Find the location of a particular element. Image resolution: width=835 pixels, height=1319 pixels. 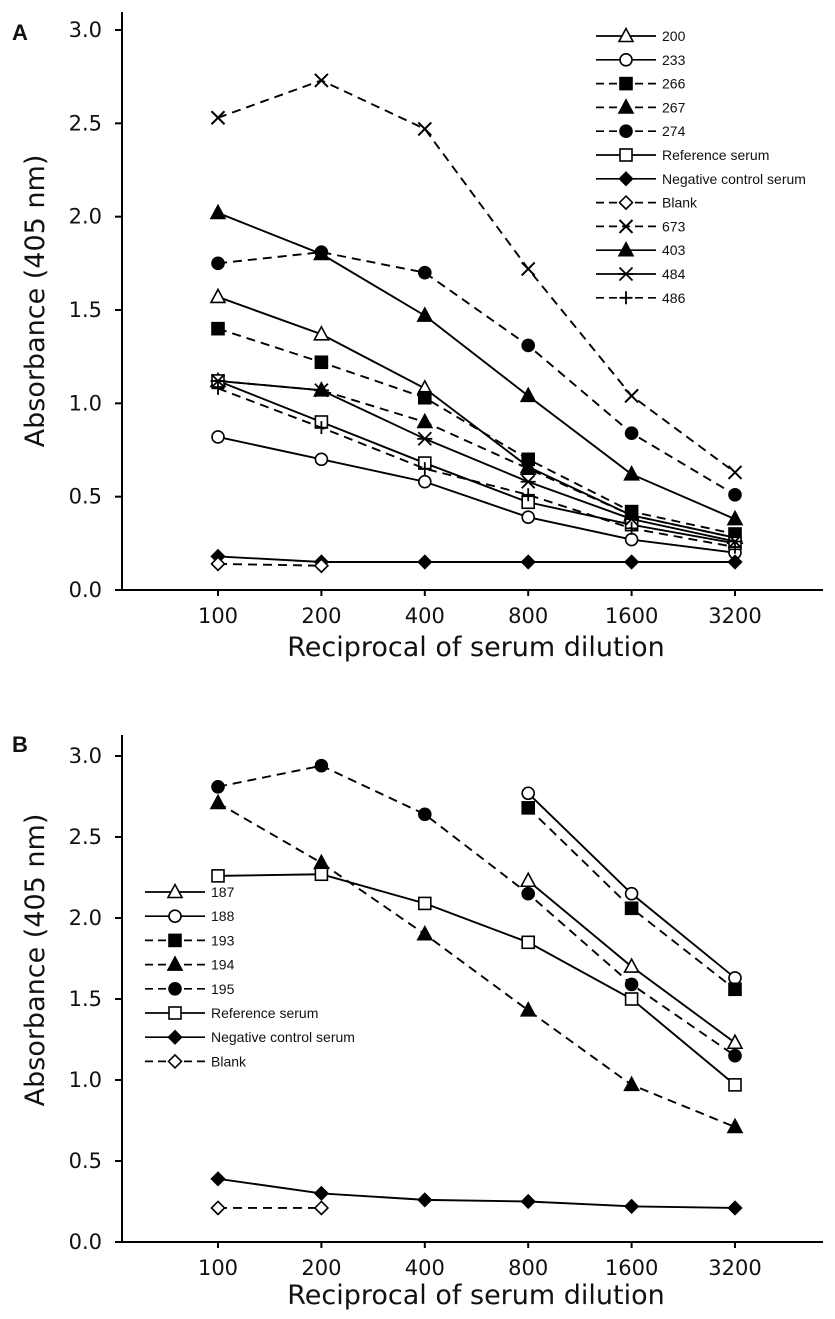

panel-b-y-tick-label: 3.0 is located at coordinates (85, 756).